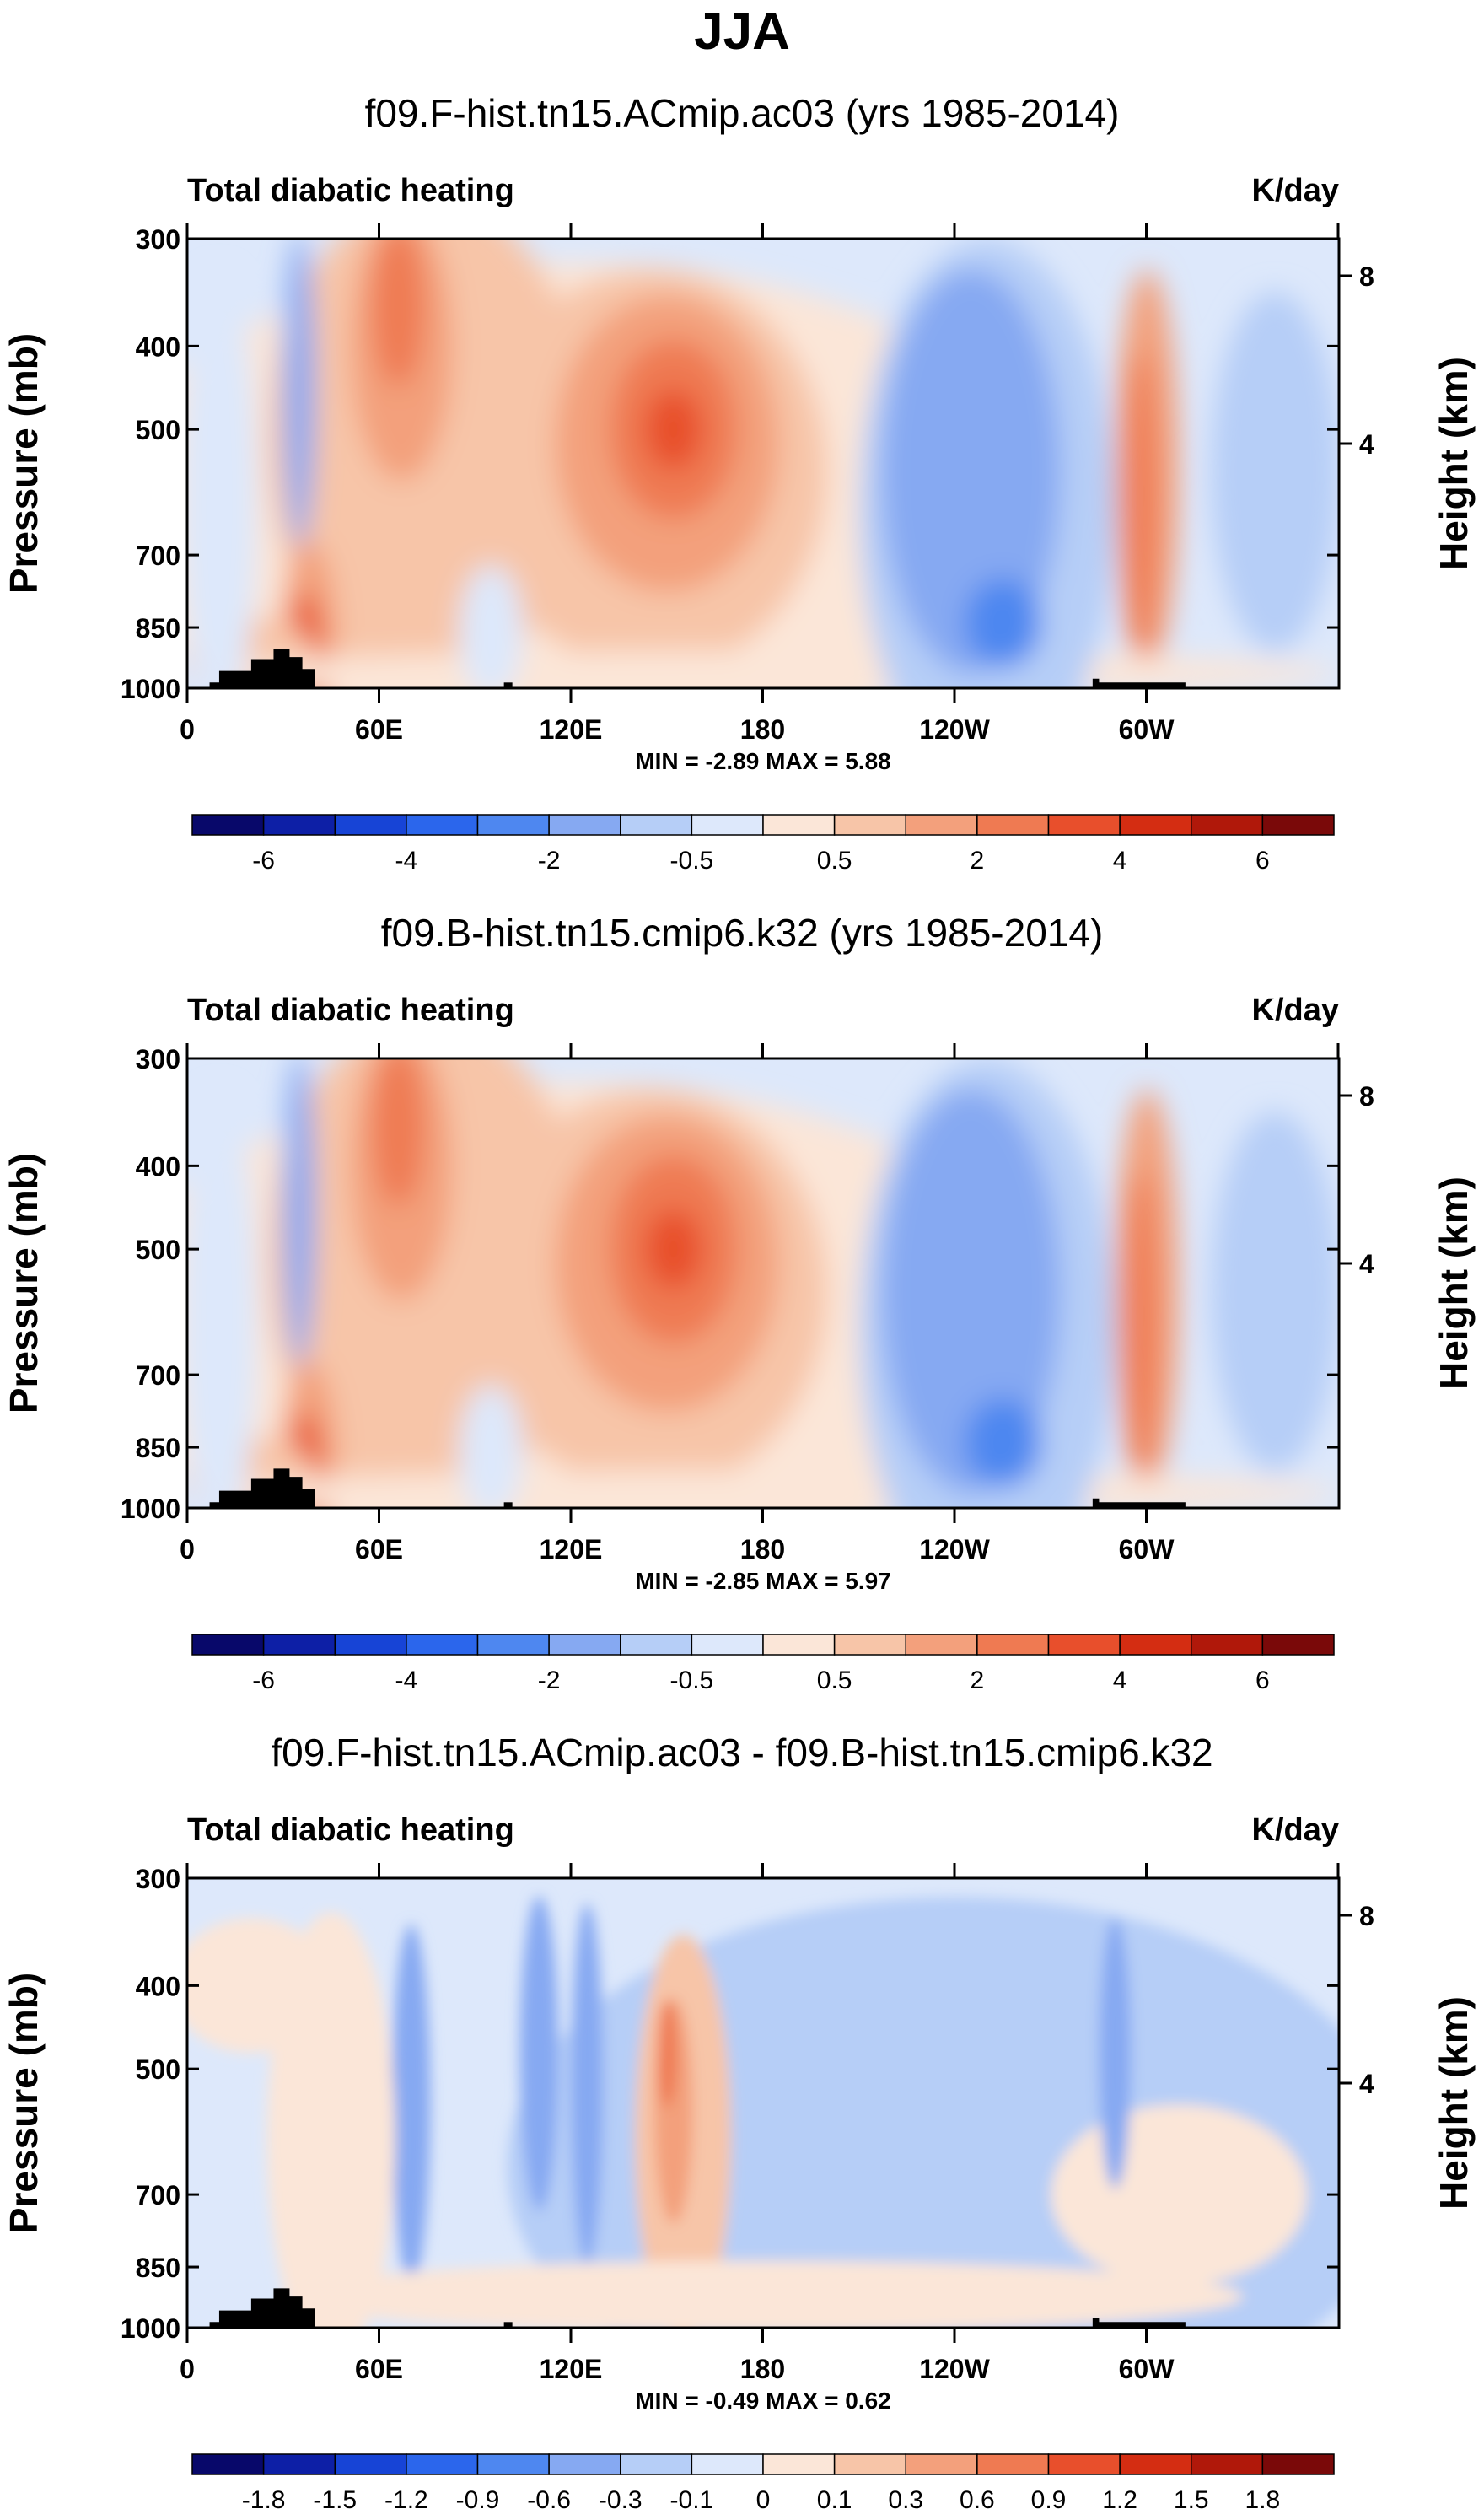 This screenshot has width=1484, height=2509. Describe the element at coordinates (1147, 1549) in the screenshot. I see `x-tick-label: 60W` at that location.